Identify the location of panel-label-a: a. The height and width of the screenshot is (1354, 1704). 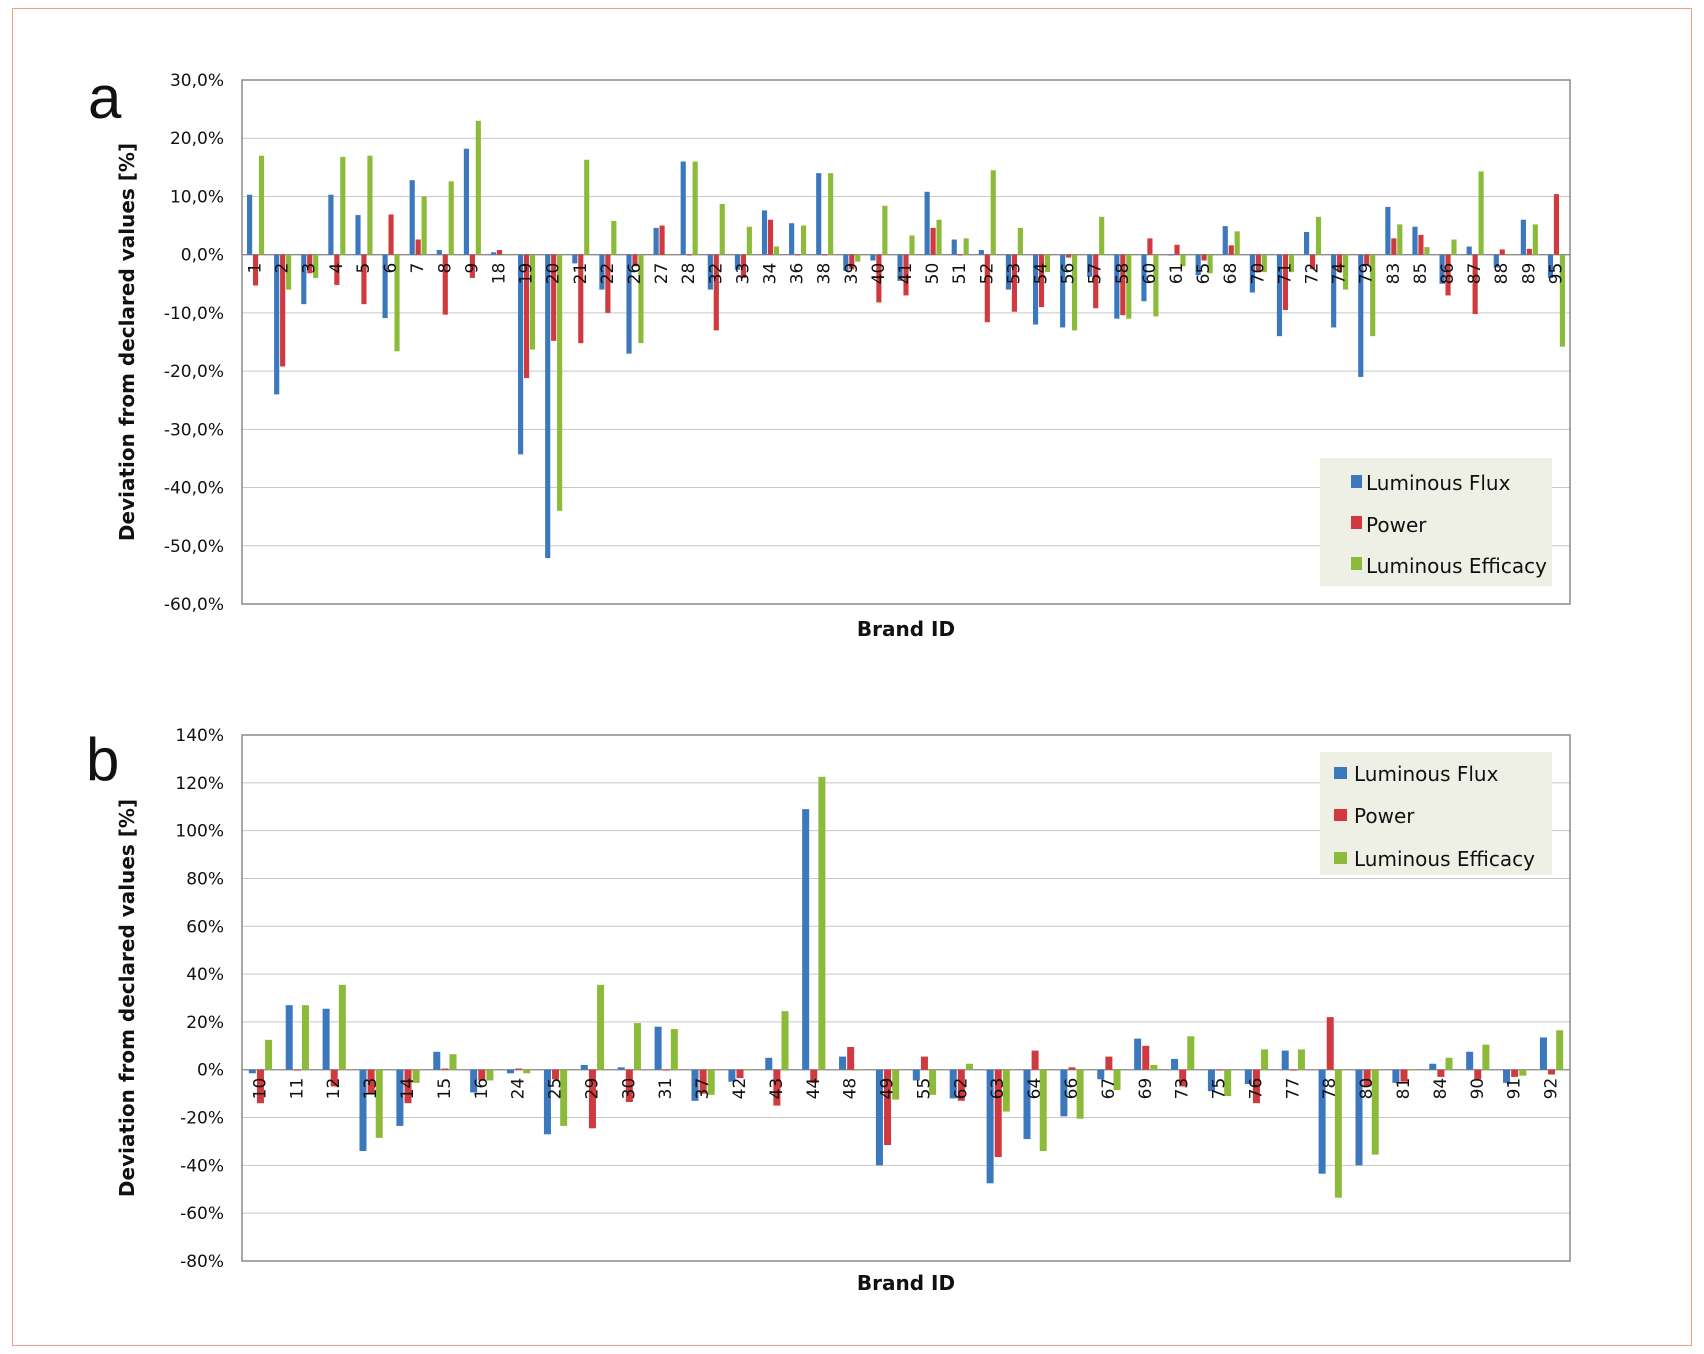
(105, 97).